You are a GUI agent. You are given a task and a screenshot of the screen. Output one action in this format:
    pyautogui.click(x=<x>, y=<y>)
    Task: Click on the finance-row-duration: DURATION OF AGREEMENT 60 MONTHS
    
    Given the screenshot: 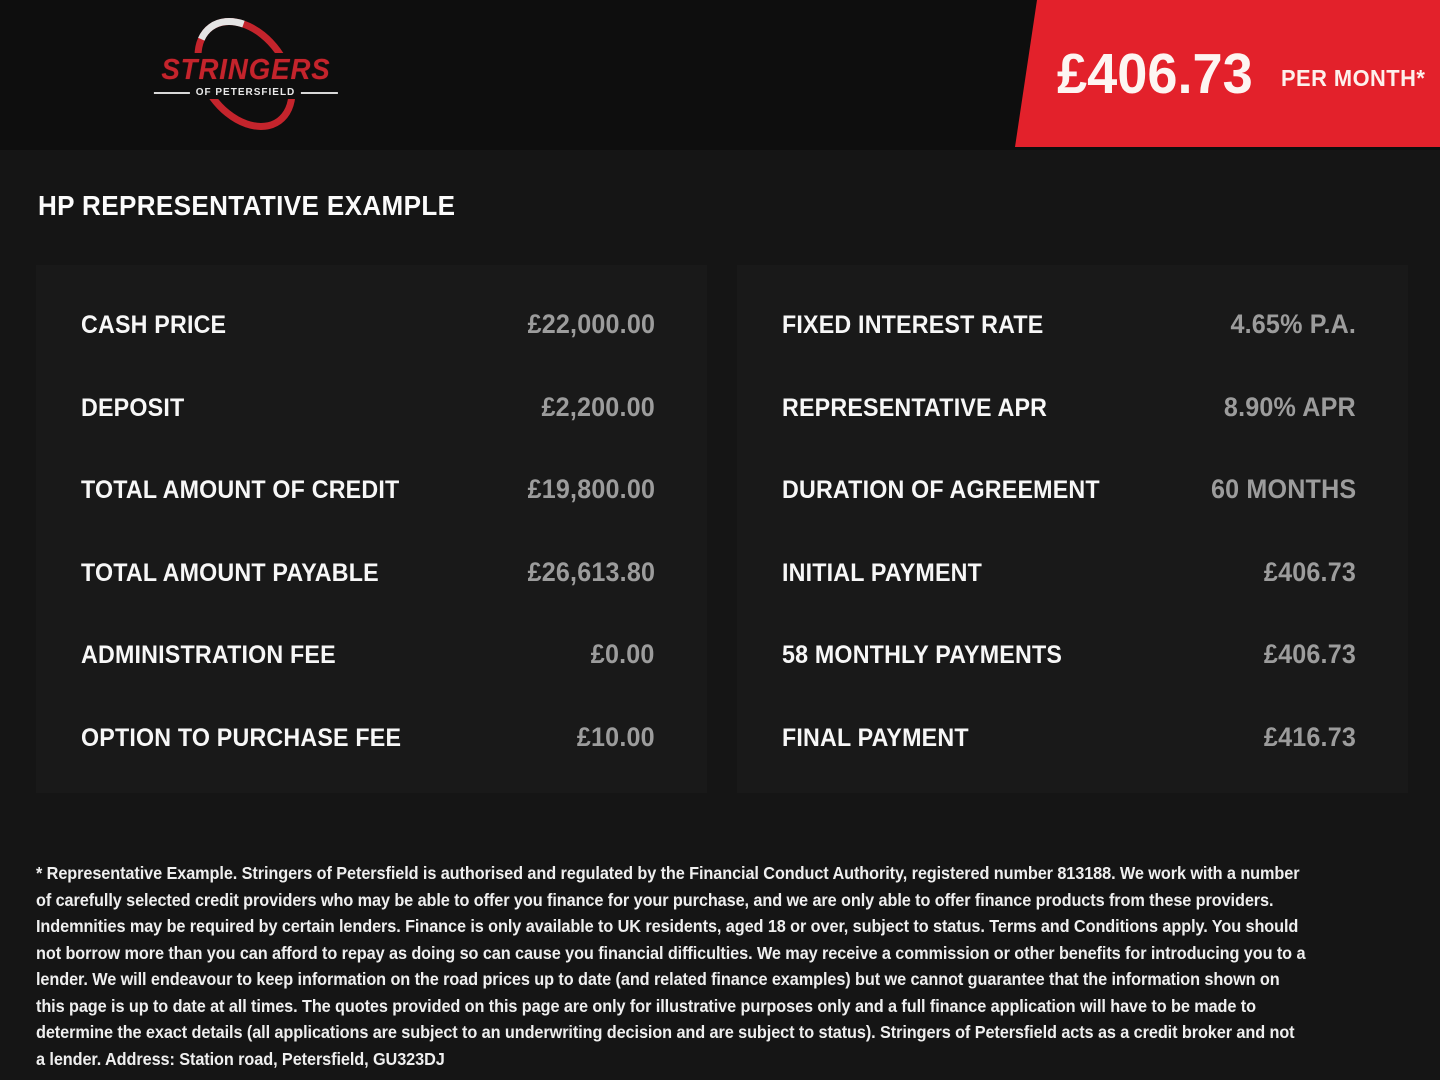 What is the action you would take?
    pyautogui.click(x=1069, y=489)
    